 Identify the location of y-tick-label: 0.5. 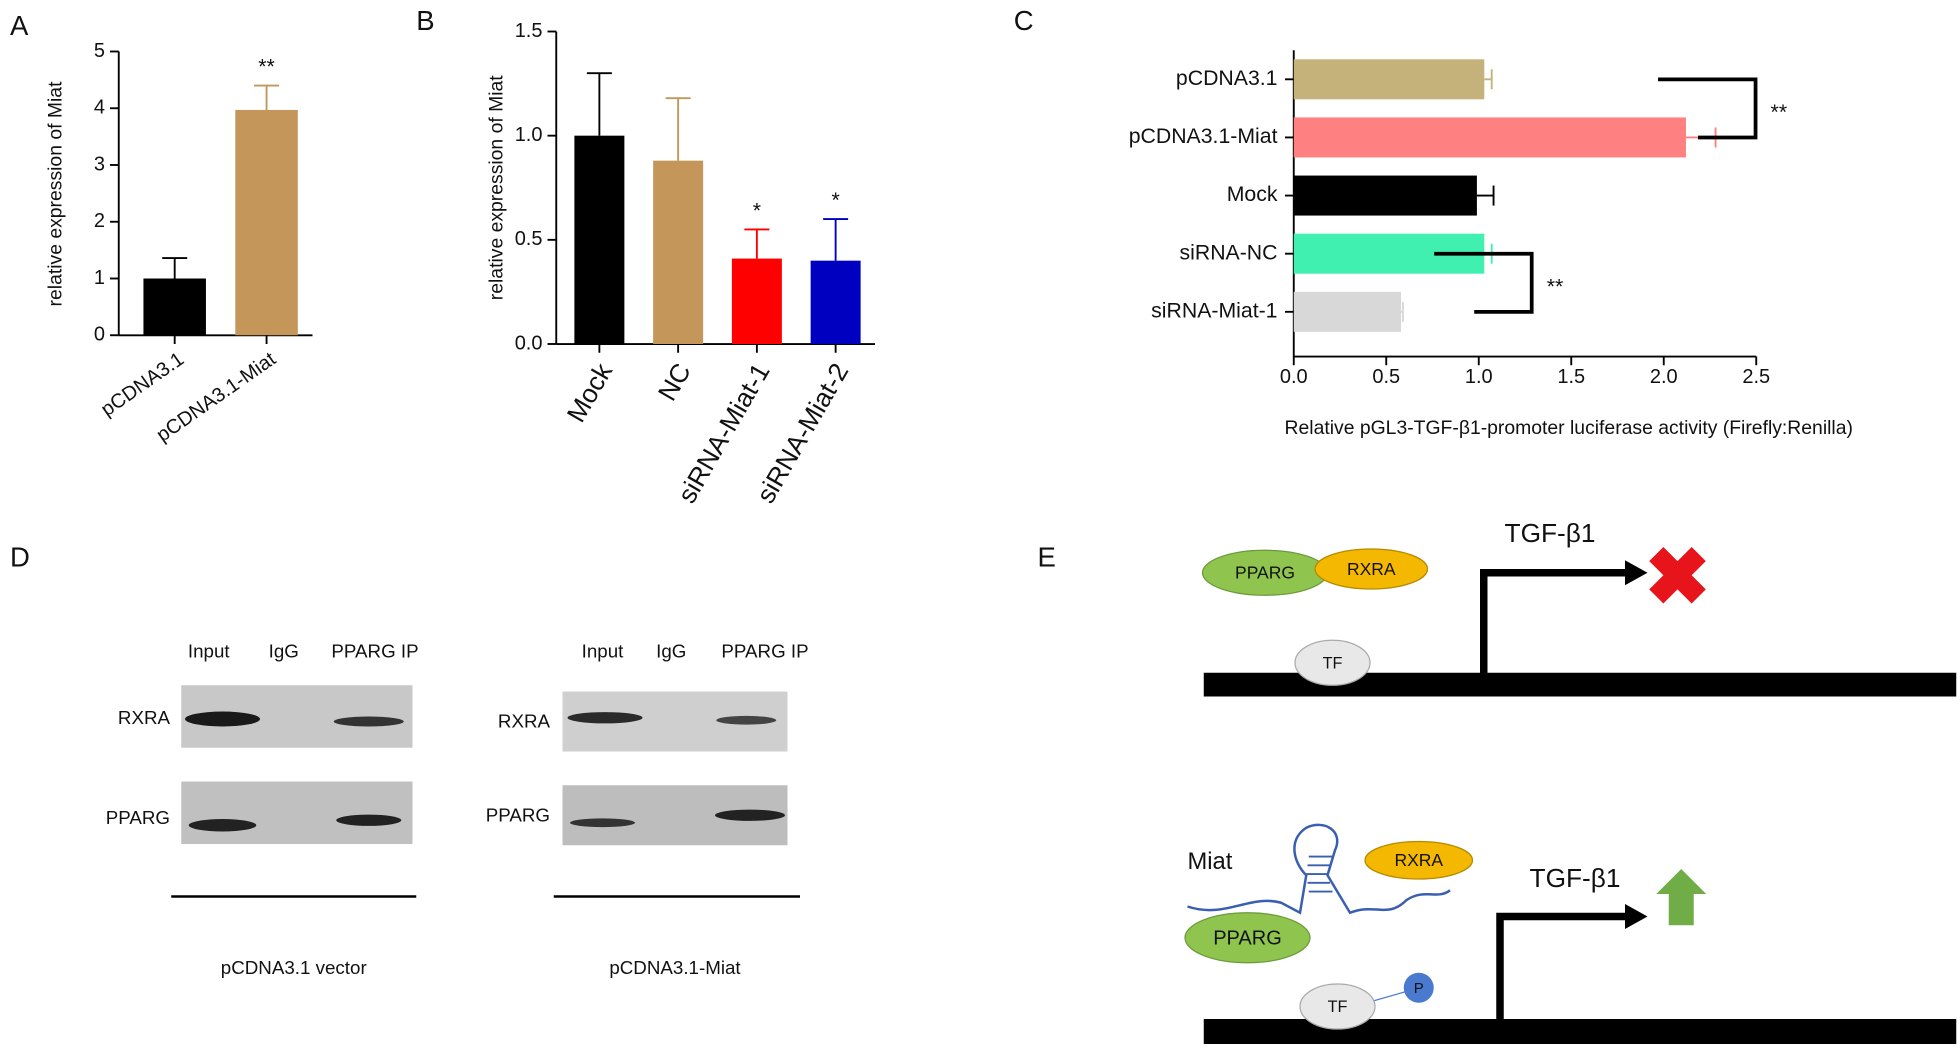
(529, 239).